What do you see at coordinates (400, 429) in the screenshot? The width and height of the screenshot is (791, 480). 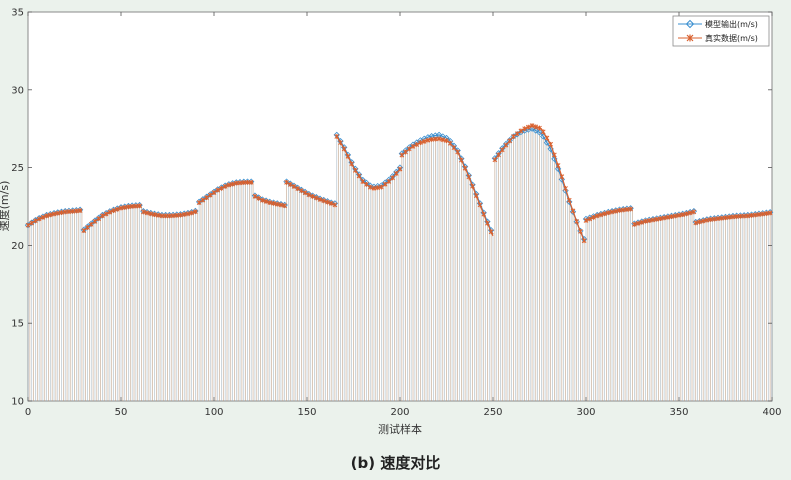 I see `x-axis-label: 测试样本` at bounding box center [400, 429].